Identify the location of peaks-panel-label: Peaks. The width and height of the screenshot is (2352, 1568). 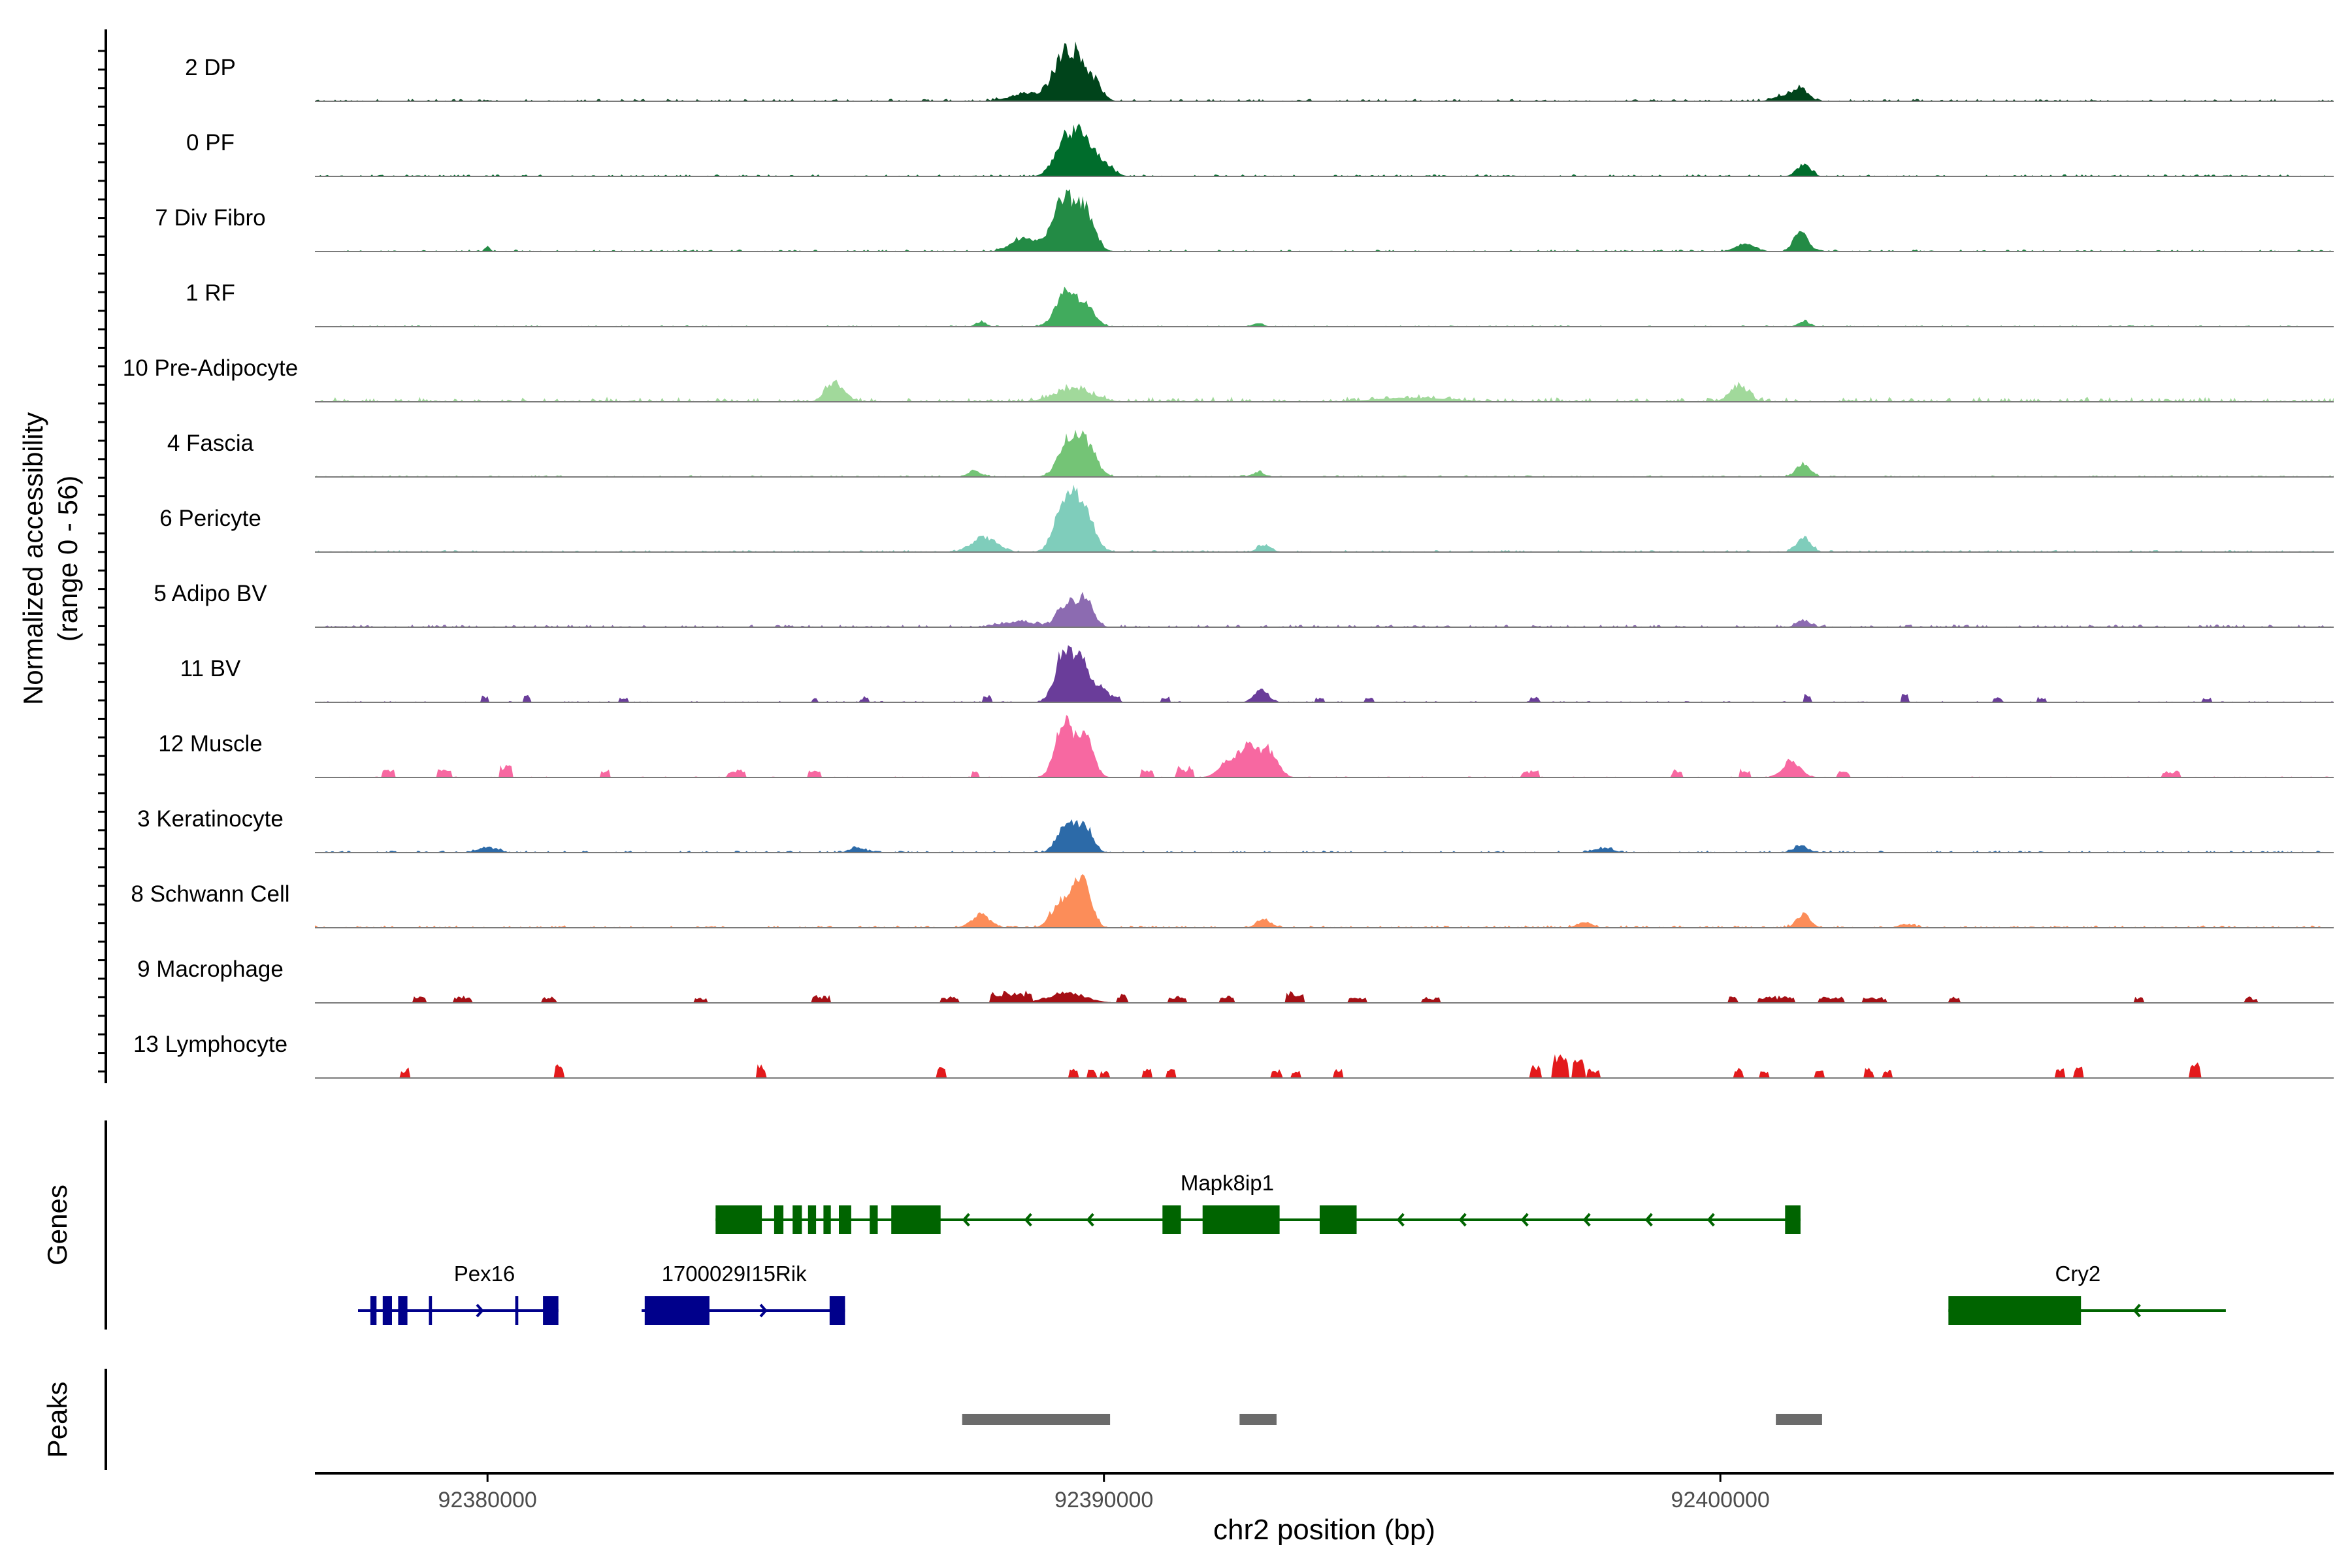
(57, 1420).